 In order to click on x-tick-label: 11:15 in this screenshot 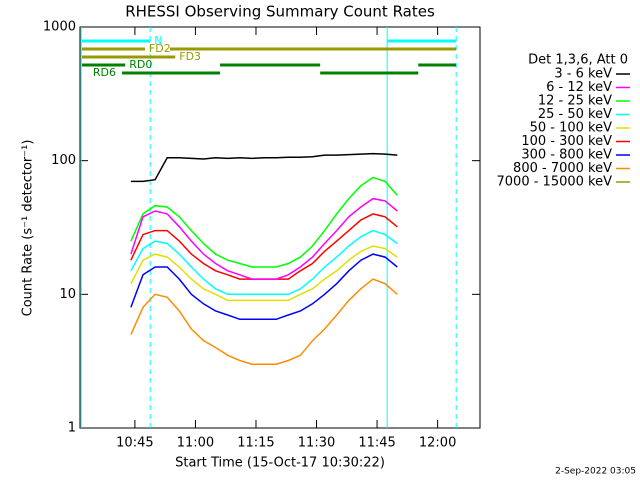, I will do `click(255, 443)`.